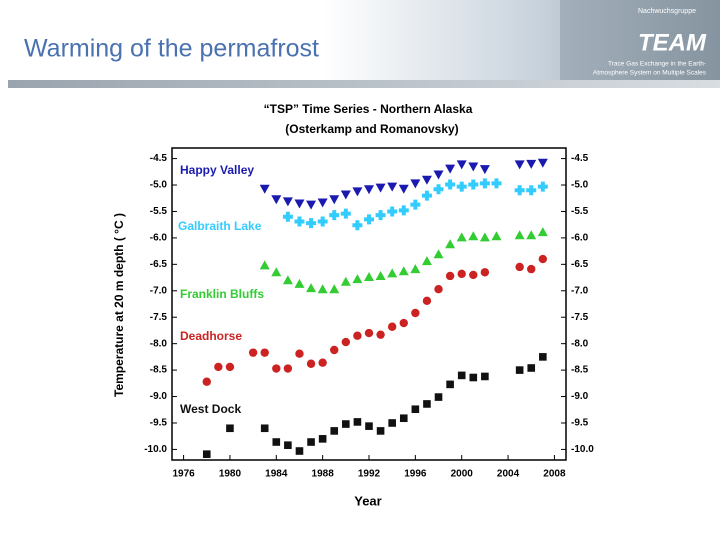  I want to click on logo-line: Trace Gas Exchange in the Earth-, so click(657, 64).